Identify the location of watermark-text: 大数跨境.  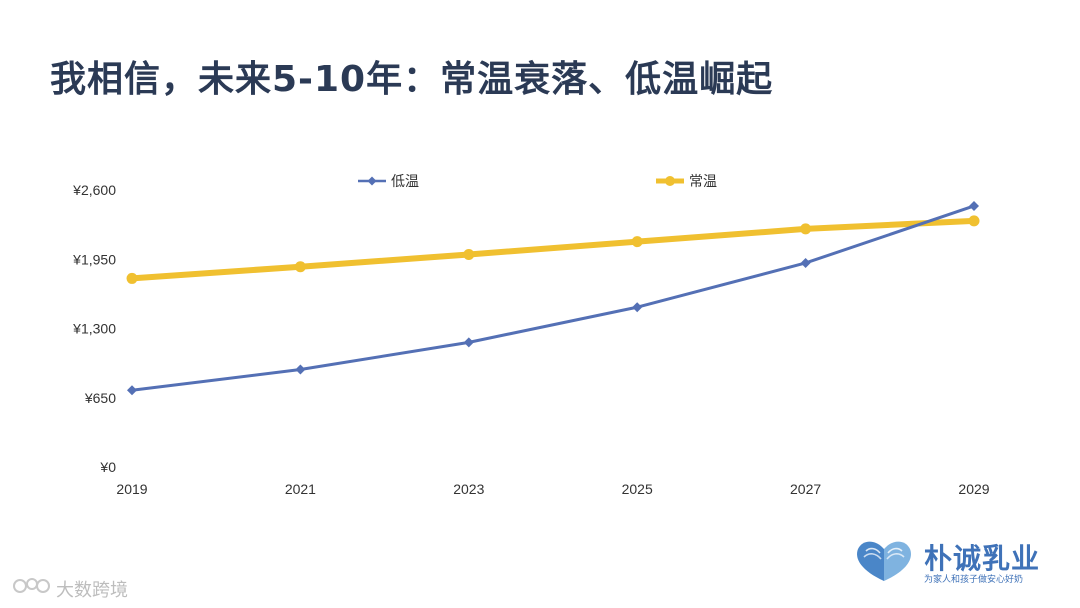
(92, 590).